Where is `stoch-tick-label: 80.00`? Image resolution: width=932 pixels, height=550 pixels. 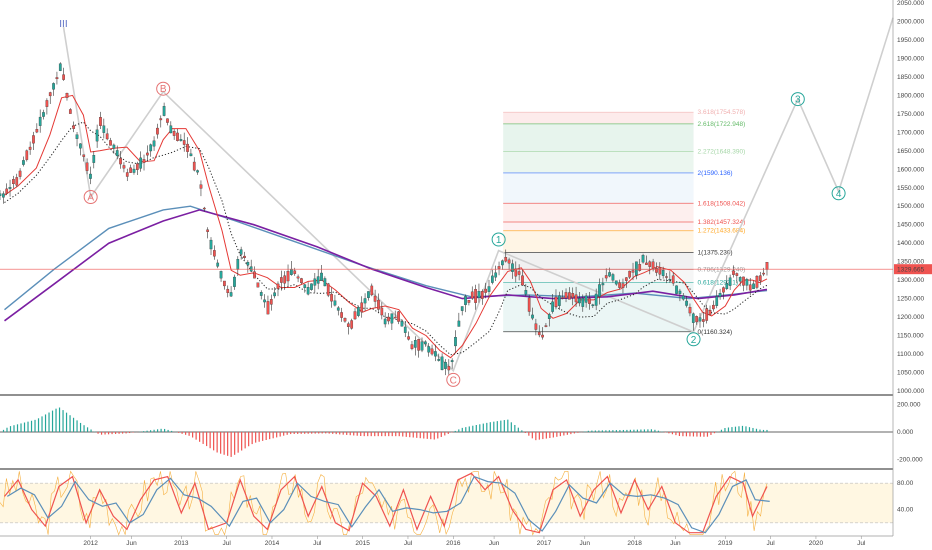
stoch-tick-label: 80.00 is located at coordinates (905, 483).